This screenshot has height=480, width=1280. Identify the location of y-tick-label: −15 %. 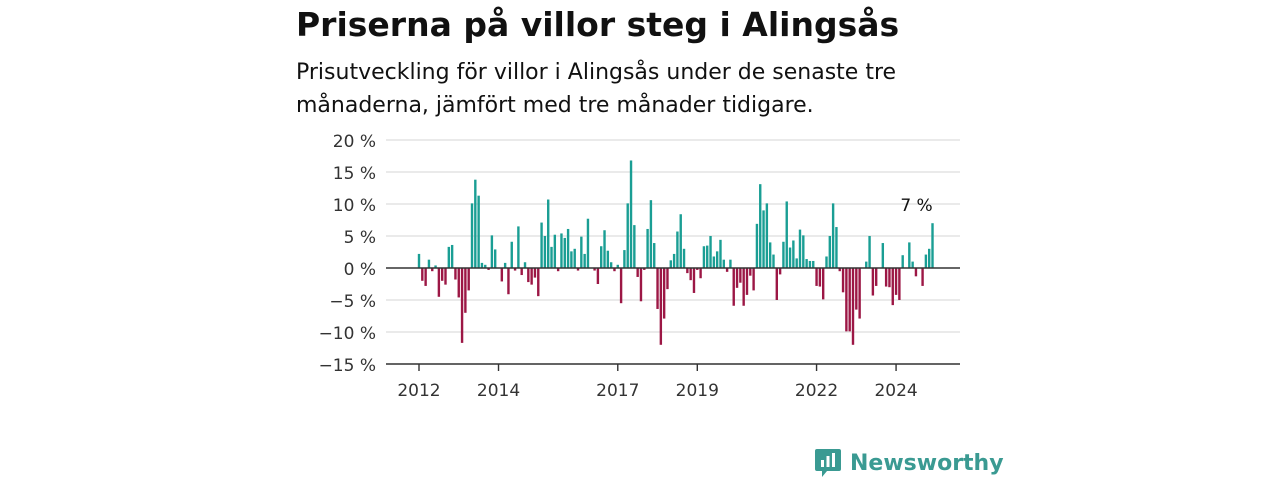
(347, 366).